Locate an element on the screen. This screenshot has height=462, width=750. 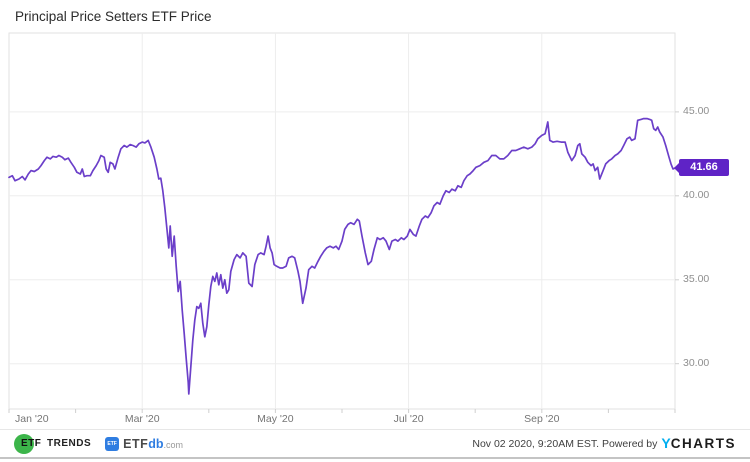
x-axis-tick-label: Mar '20 is located at coordinates (142, 419).